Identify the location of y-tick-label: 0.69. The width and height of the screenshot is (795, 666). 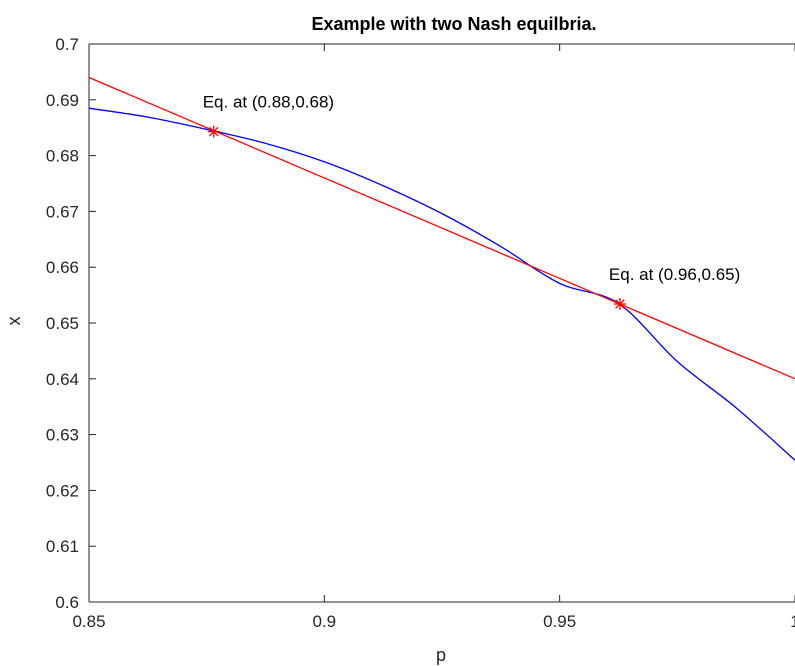
(62, 100).